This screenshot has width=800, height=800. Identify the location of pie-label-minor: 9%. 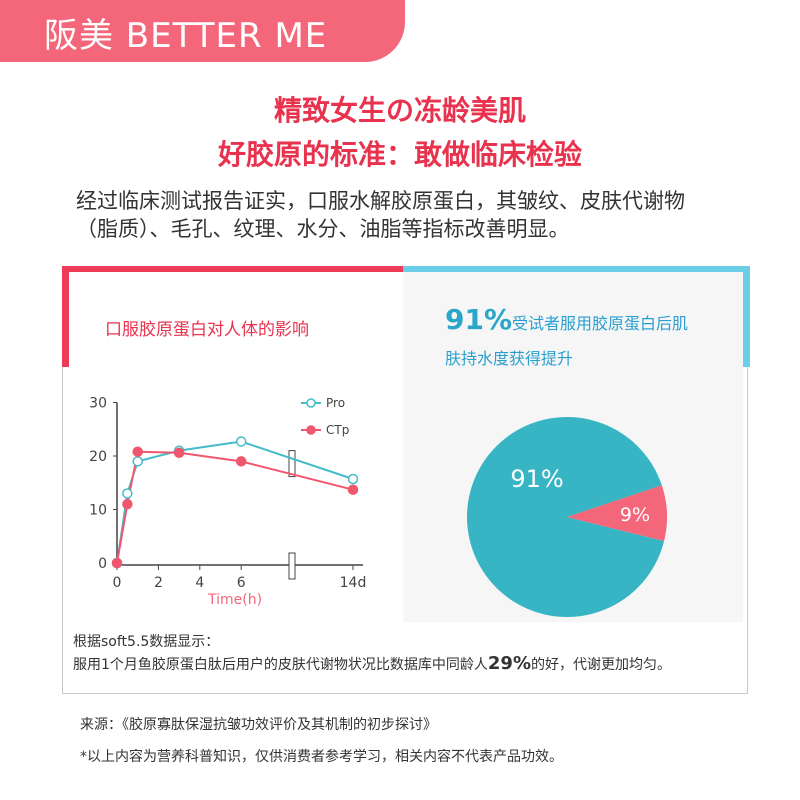
(635, 515).